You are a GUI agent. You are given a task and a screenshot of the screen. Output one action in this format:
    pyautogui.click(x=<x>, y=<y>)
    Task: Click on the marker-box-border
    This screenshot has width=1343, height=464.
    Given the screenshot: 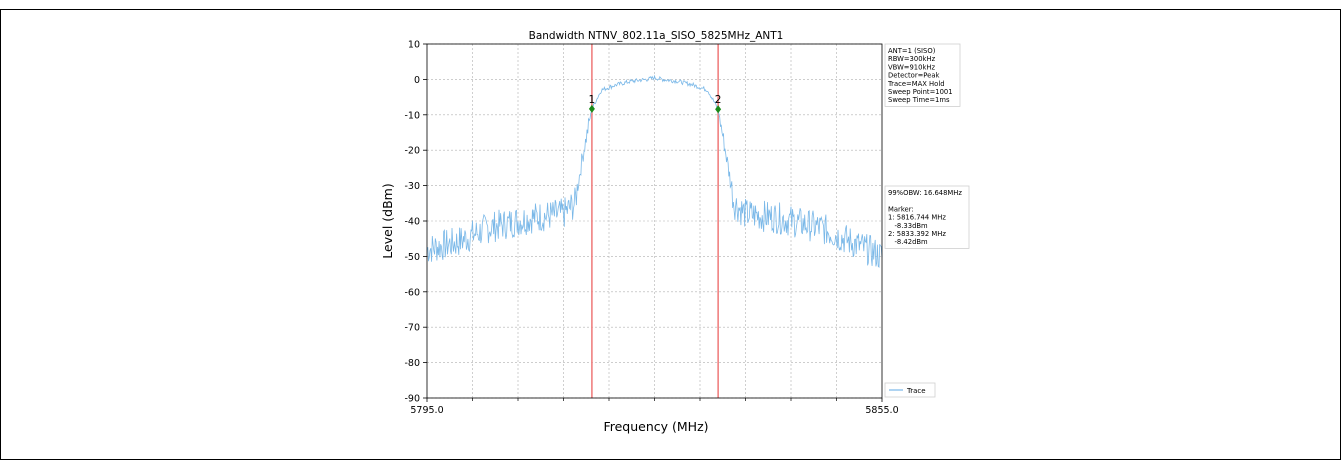 What is the action you would take?
    pyautogui.click(x=927, y=217)
    